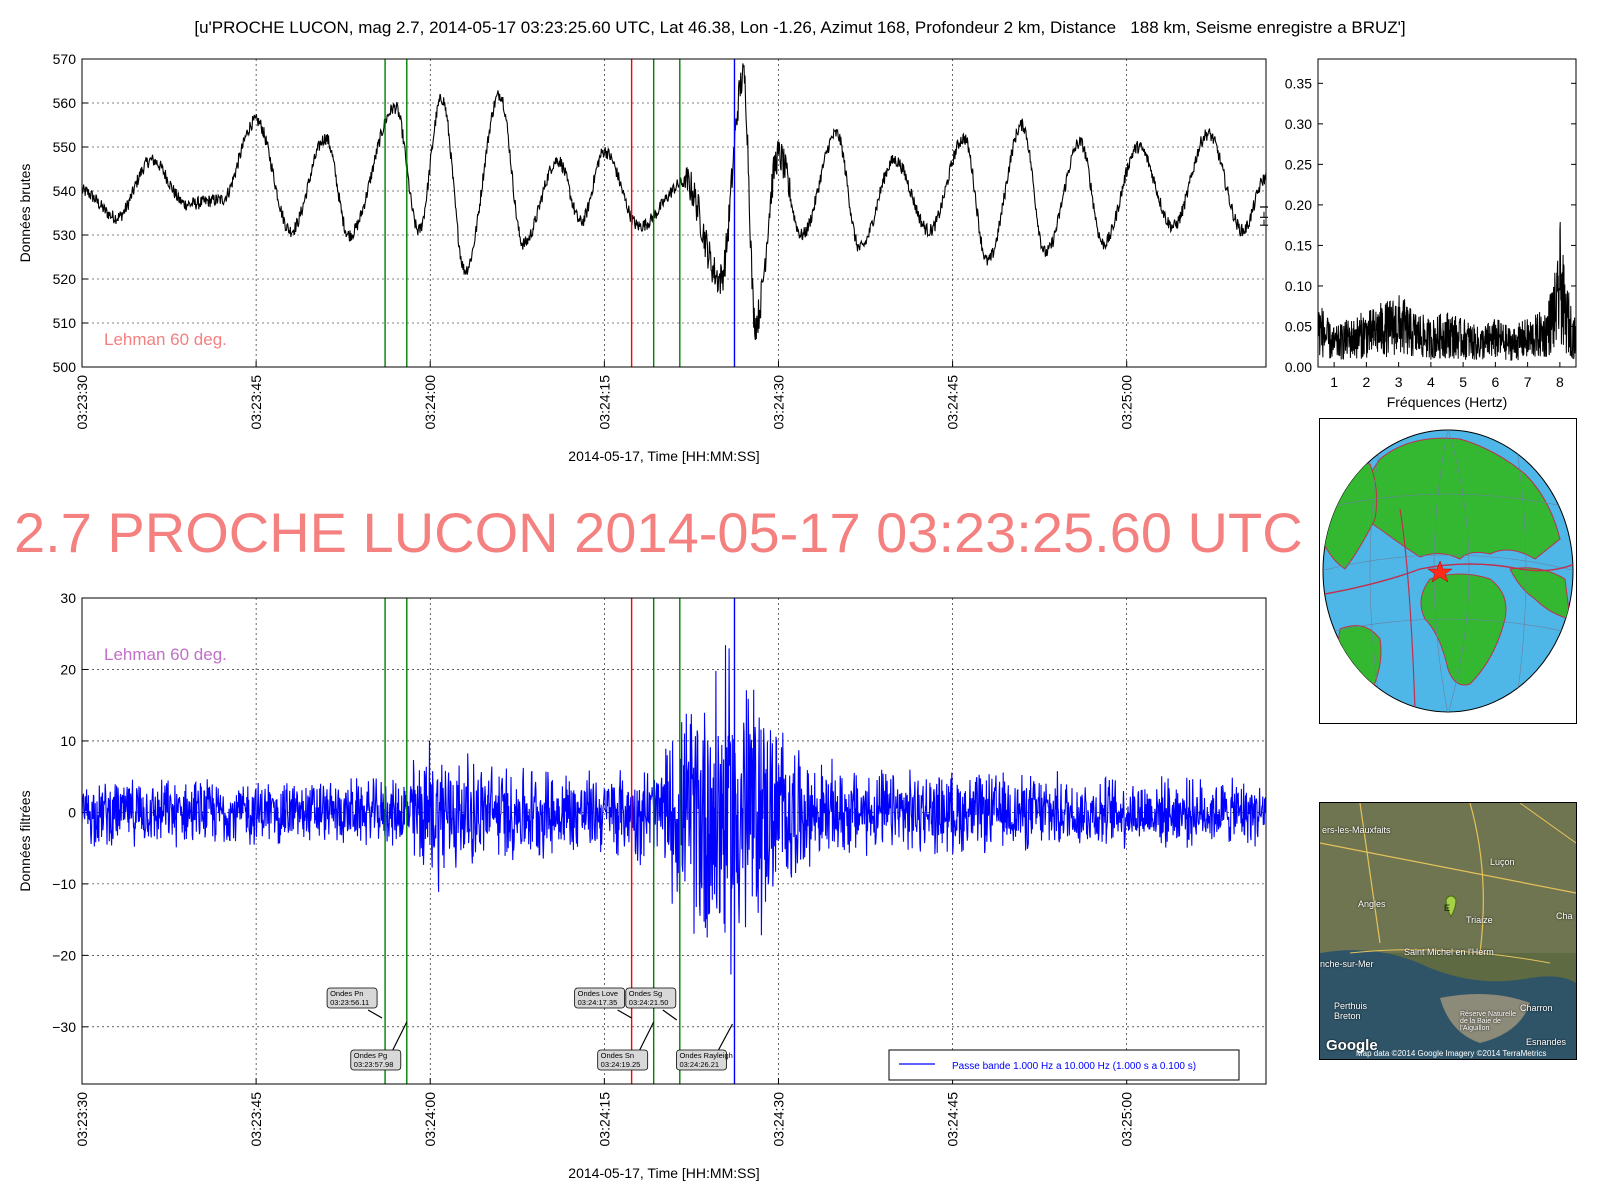 Image resolution: width=1600 pixels, height=1188 pixels. I want to click on map-label: Luçon, so click(1502, 862).